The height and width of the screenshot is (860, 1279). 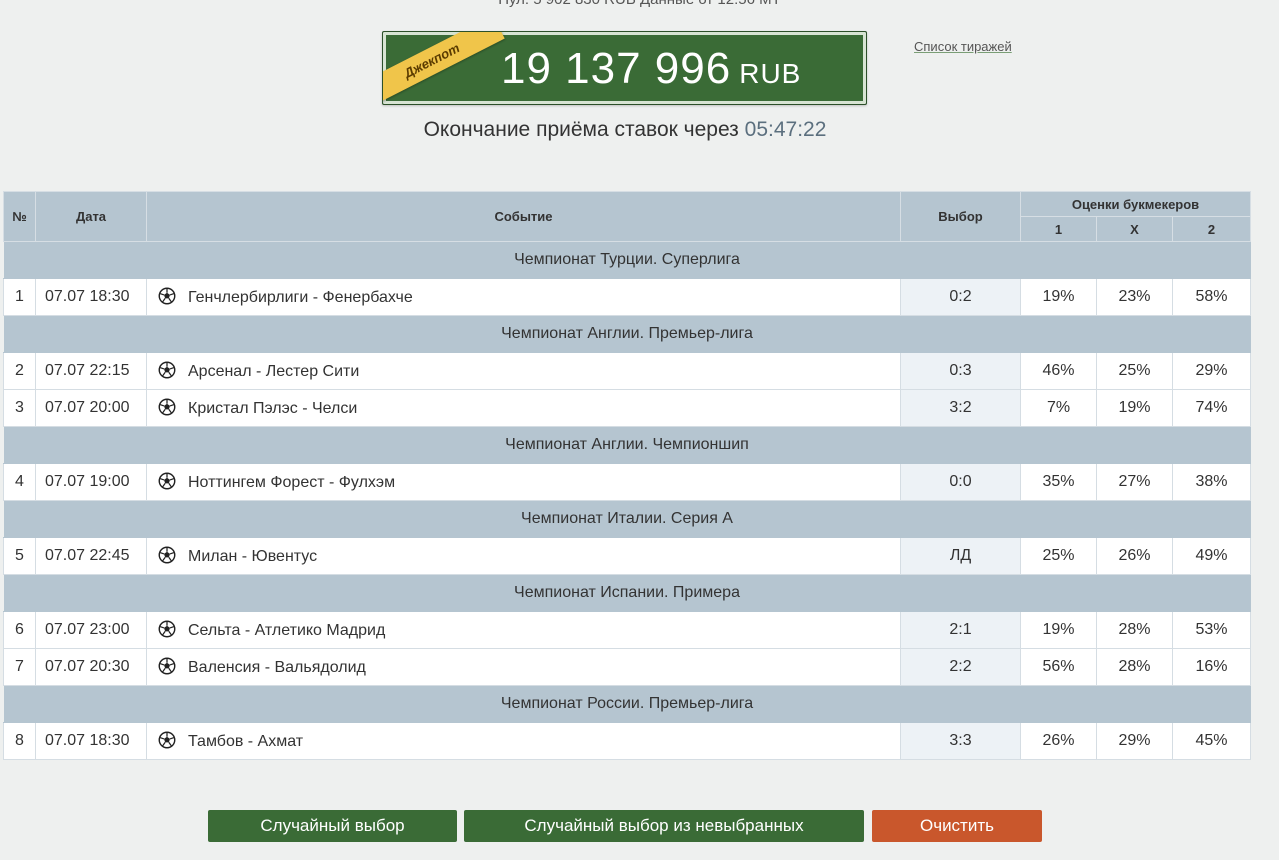 What do you see at coordinates (523, 667) in the screenshot?
I see `match-event: Валенсия - Вальядолид` at bounding box center [523, 667].